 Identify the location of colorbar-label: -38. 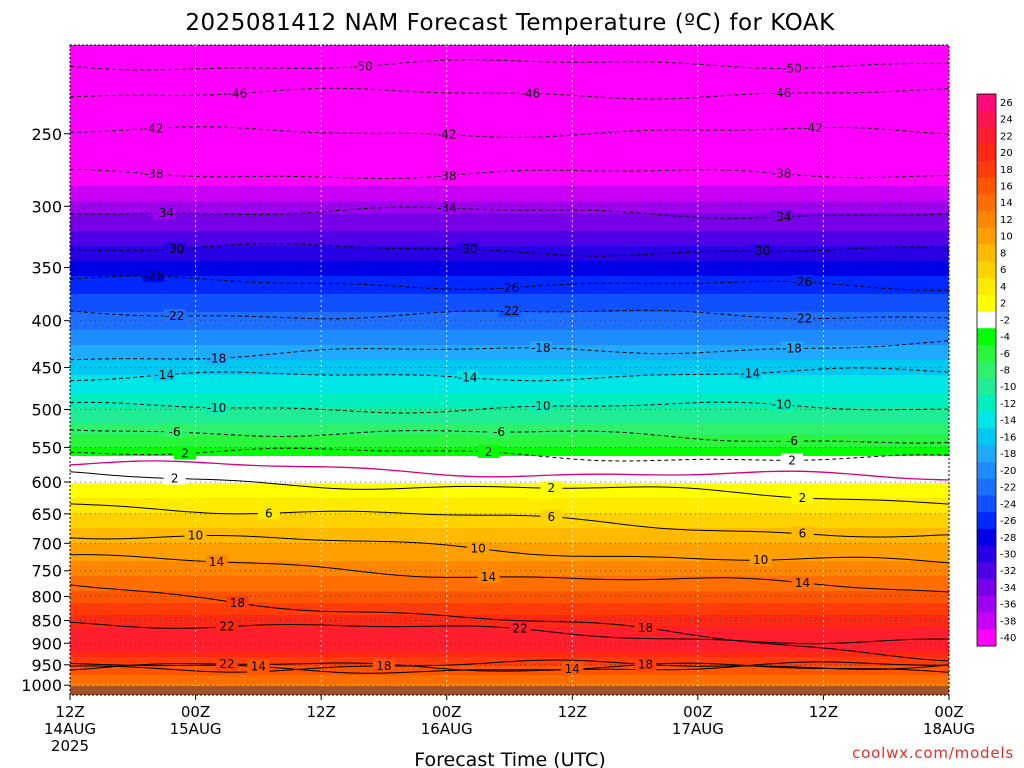
(1008, 621).